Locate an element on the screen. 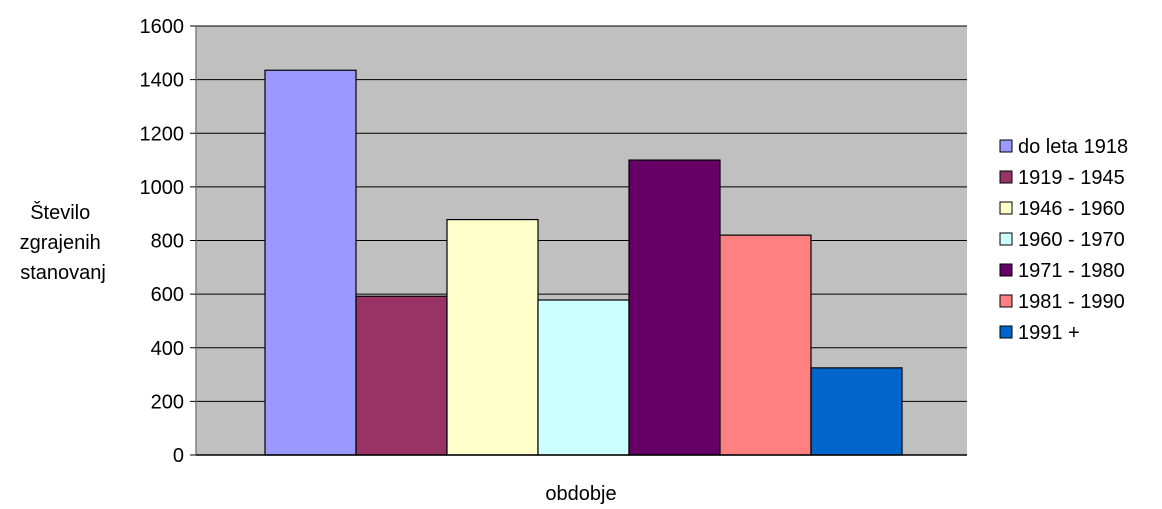  y-tick-label: 1400 is located at coordinates (162, 81).